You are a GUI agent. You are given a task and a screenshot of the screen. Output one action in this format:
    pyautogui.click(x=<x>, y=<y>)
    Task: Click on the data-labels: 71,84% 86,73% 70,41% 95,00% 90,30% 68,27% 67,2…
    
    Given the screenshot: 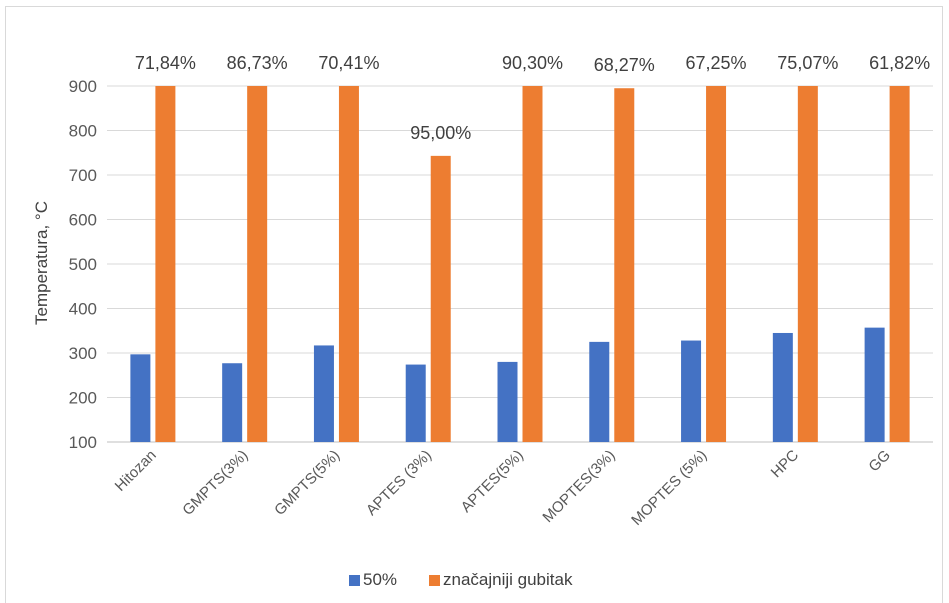 What is the action you would take?
    pyautogui.click(x=532, y=98)
    